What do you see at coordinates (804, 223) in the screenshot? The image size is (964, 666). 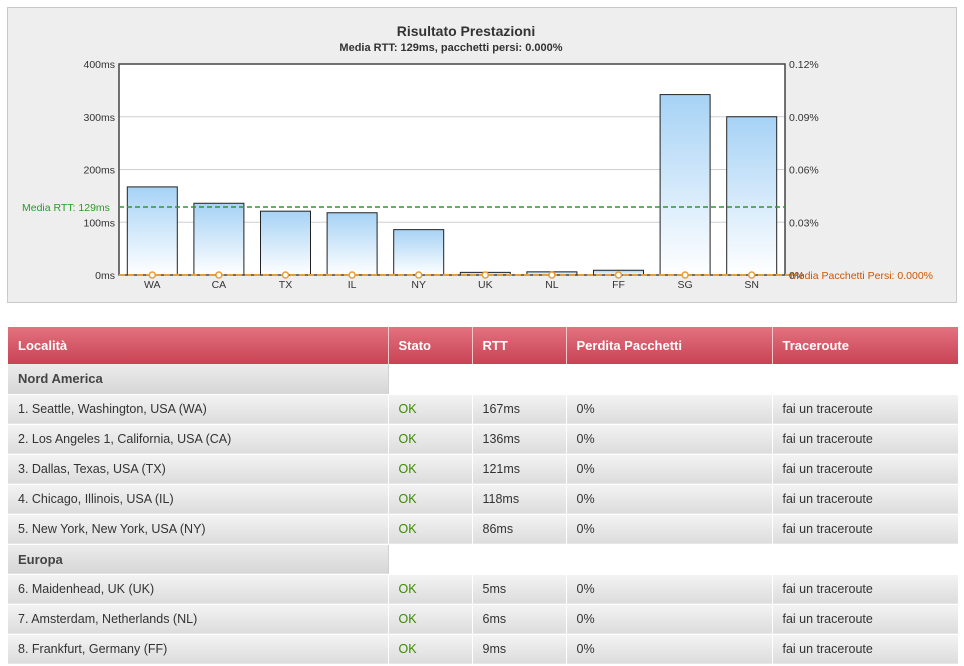 I see `y-right-tick-label: 0.03%` at bounding box center [804, 223].